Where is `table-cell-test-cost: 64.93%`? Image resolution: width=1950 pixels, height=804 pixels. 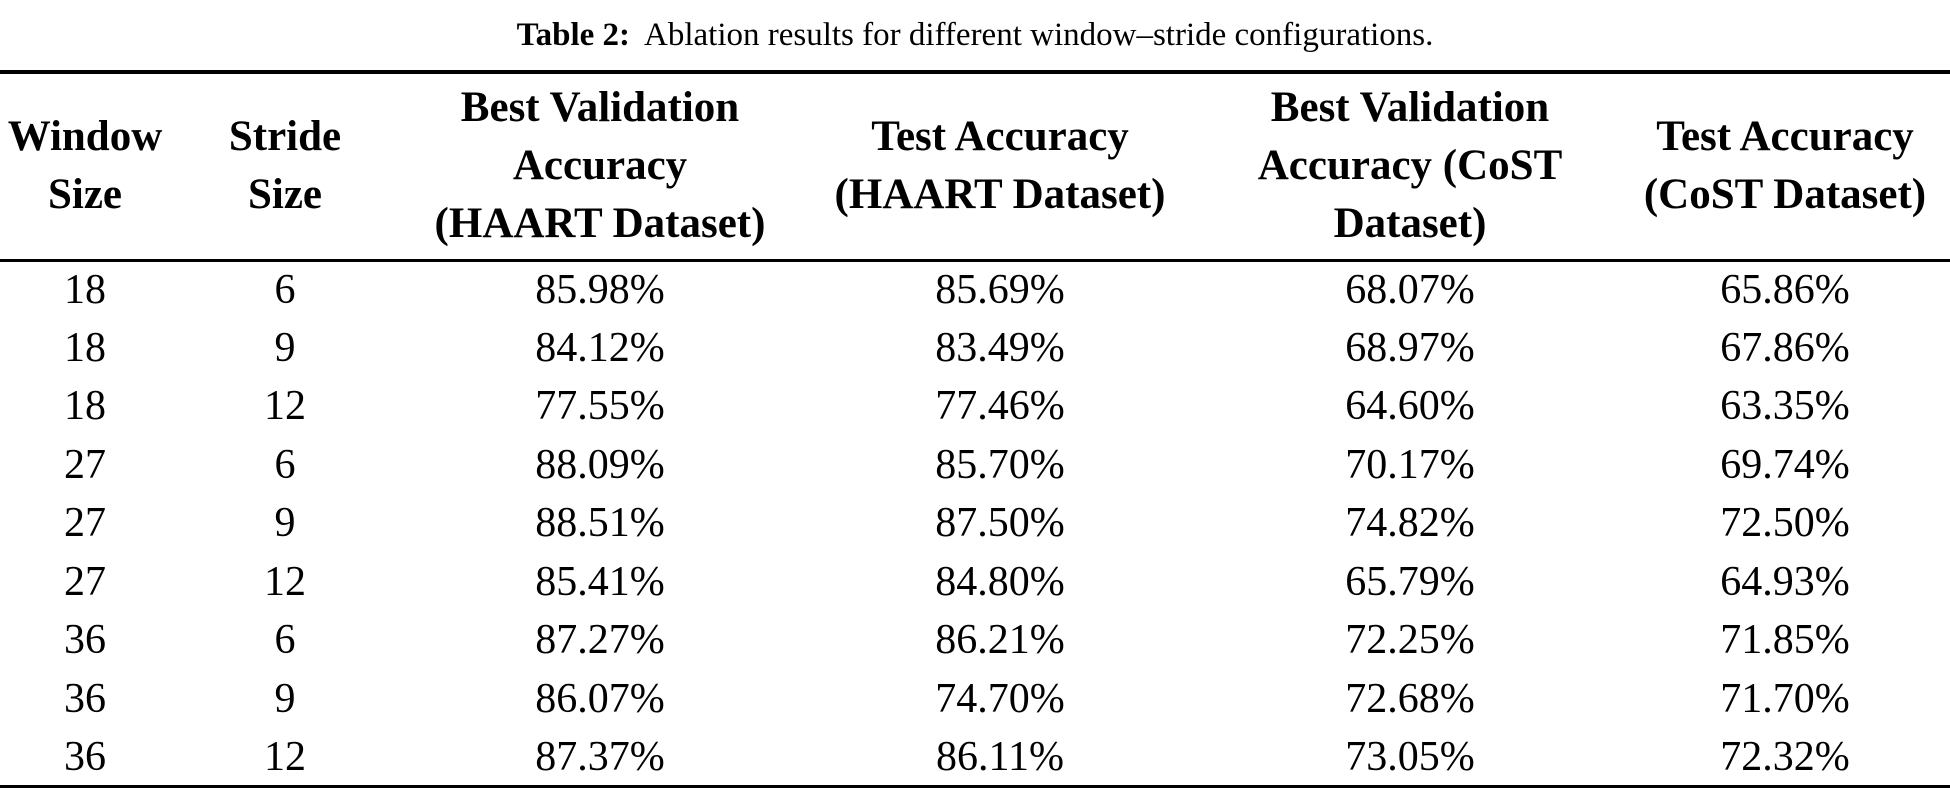 table-cell-test-cost: 64.93% is located at coordinates (1785, 581).